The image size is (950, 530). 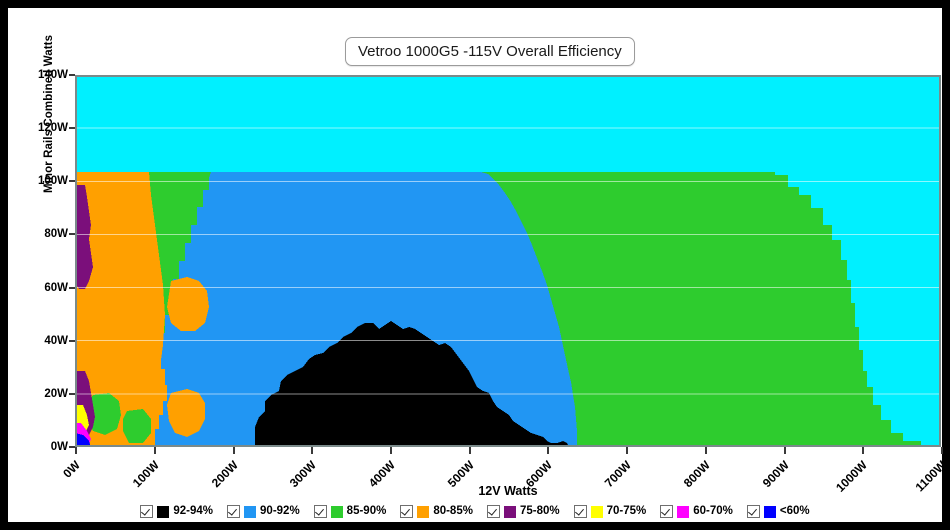 I want to click on legend-label: <60%, so click(x=794, y=510).